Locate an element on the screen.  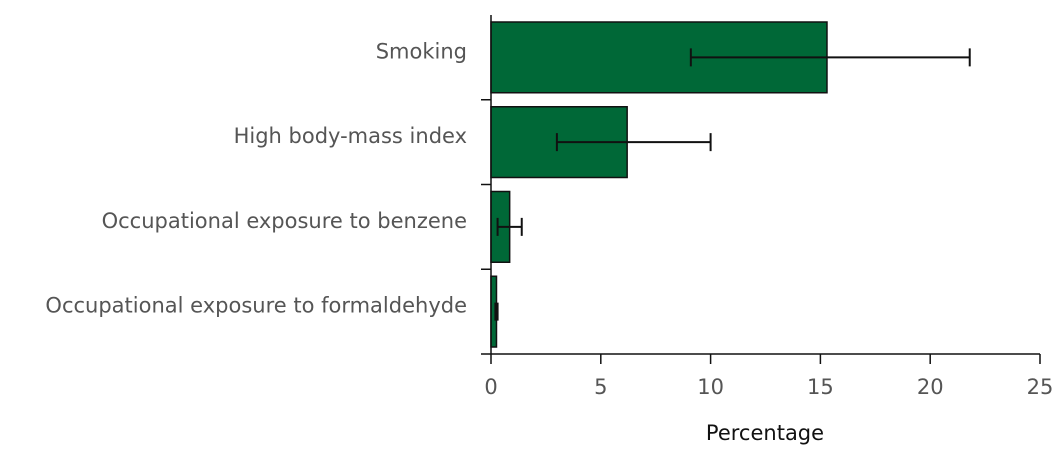
category-label: High body-mass index is located at coordinates (350, 136).